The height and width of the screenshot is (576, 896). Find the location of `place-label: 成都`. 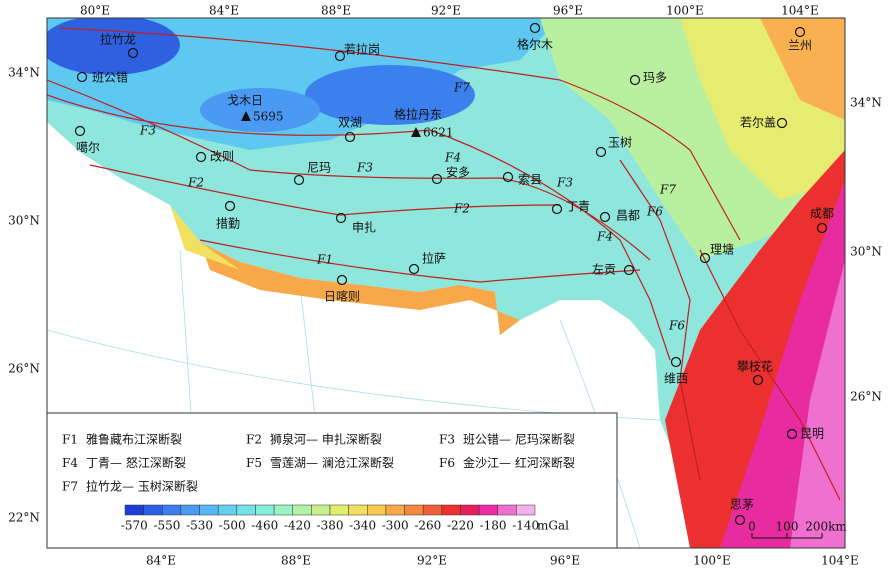

place-label: 成都 is located at coordinates (822, 214).